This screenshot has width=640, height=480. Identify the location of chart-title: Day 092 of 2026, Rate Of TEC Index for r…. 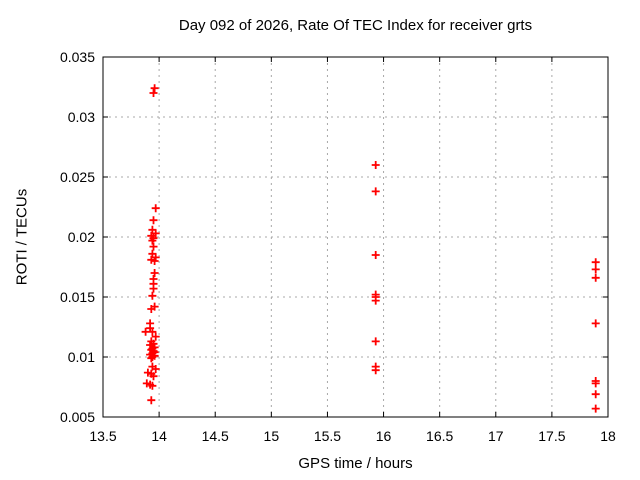
(355, 25).